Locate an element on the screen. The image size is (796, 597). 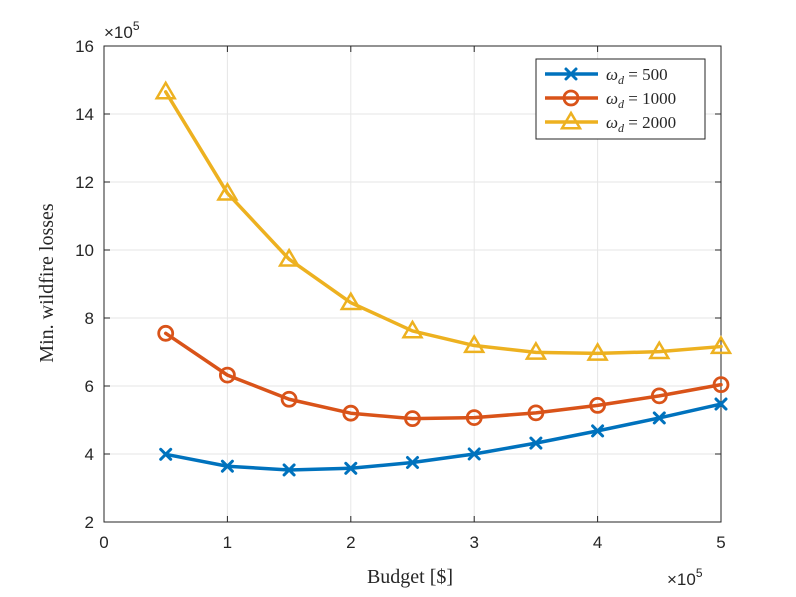
y-axis-label: Min. wildfire losses is located at coordinates (47, 283).